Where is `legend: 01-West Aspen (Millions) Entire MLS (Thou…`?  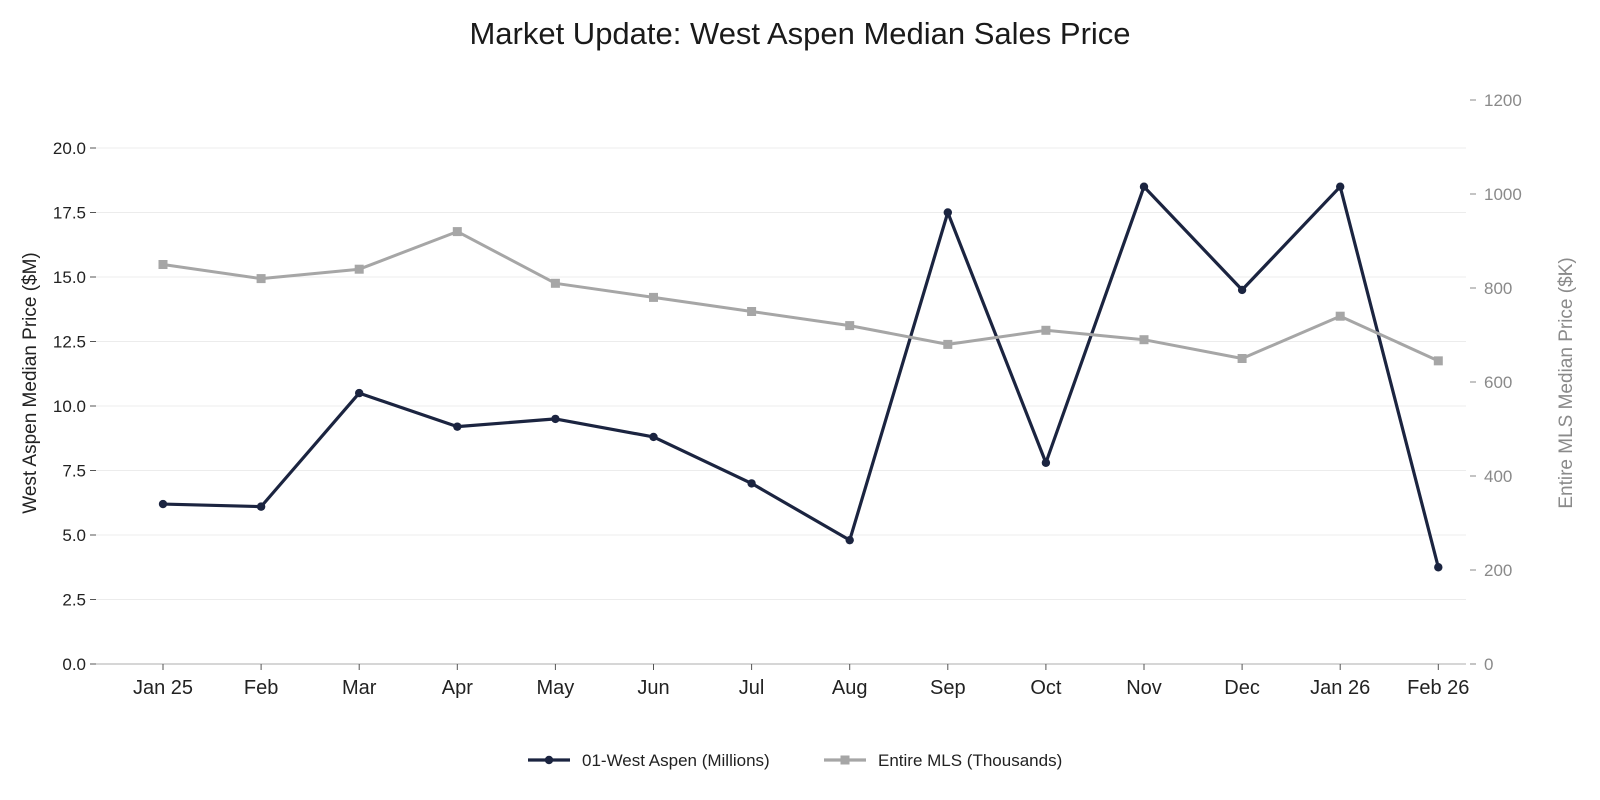 legend: 01-West Aspen (Millions) Entire MLS (Thou… is located at coordinates (795, 760).